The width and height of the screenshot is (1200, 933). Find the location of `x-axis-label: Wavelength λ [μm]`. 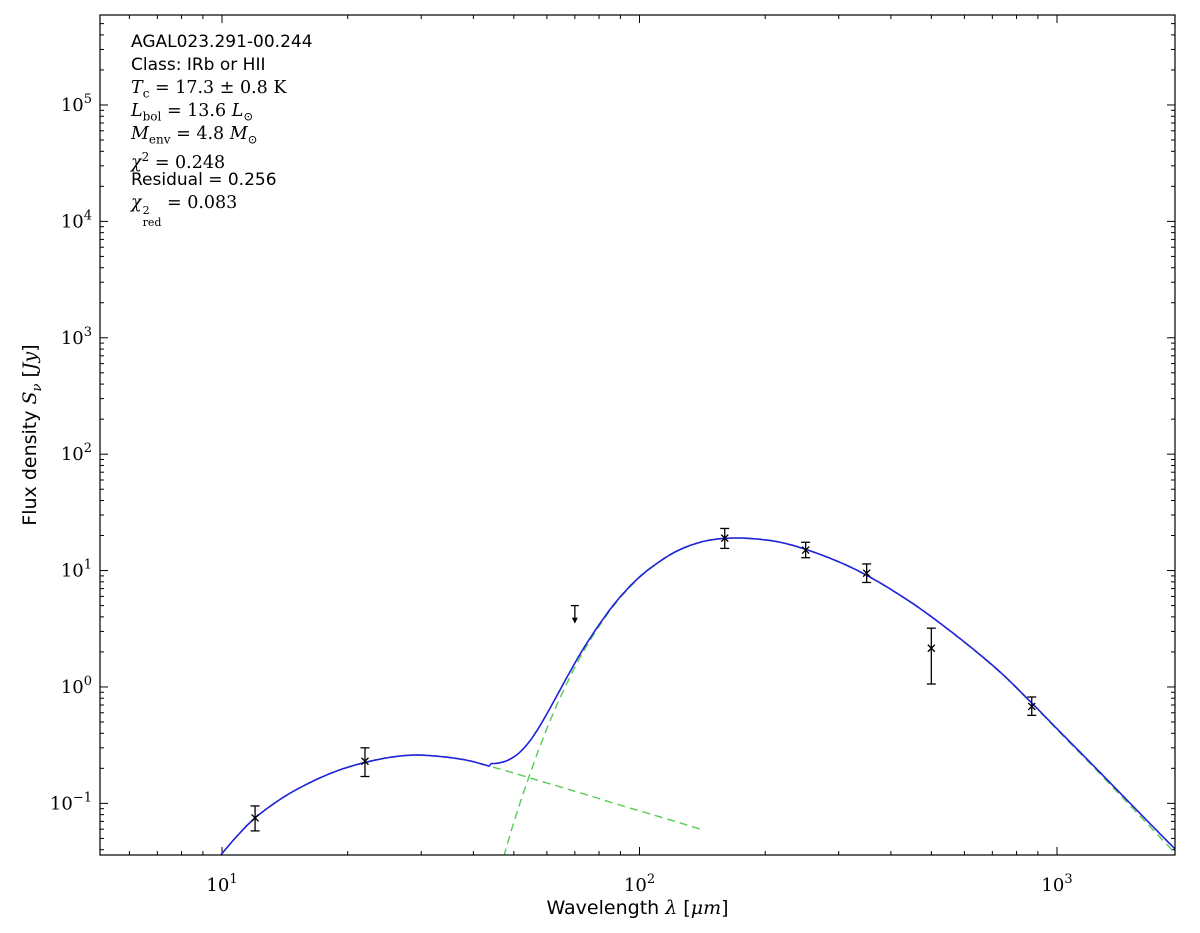

x-axis-label: Wavelength λ [μm] is located at coordinates (637, 908).